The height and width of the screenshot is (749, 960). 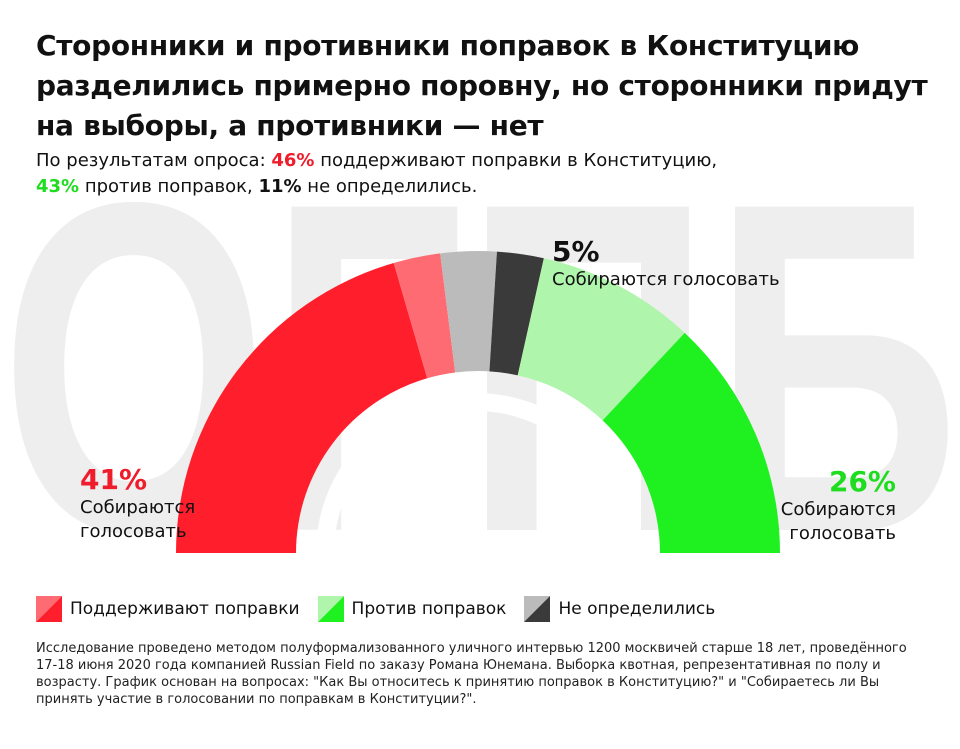 I want to click on legend-swatch-against, so click(x=330, y=609).